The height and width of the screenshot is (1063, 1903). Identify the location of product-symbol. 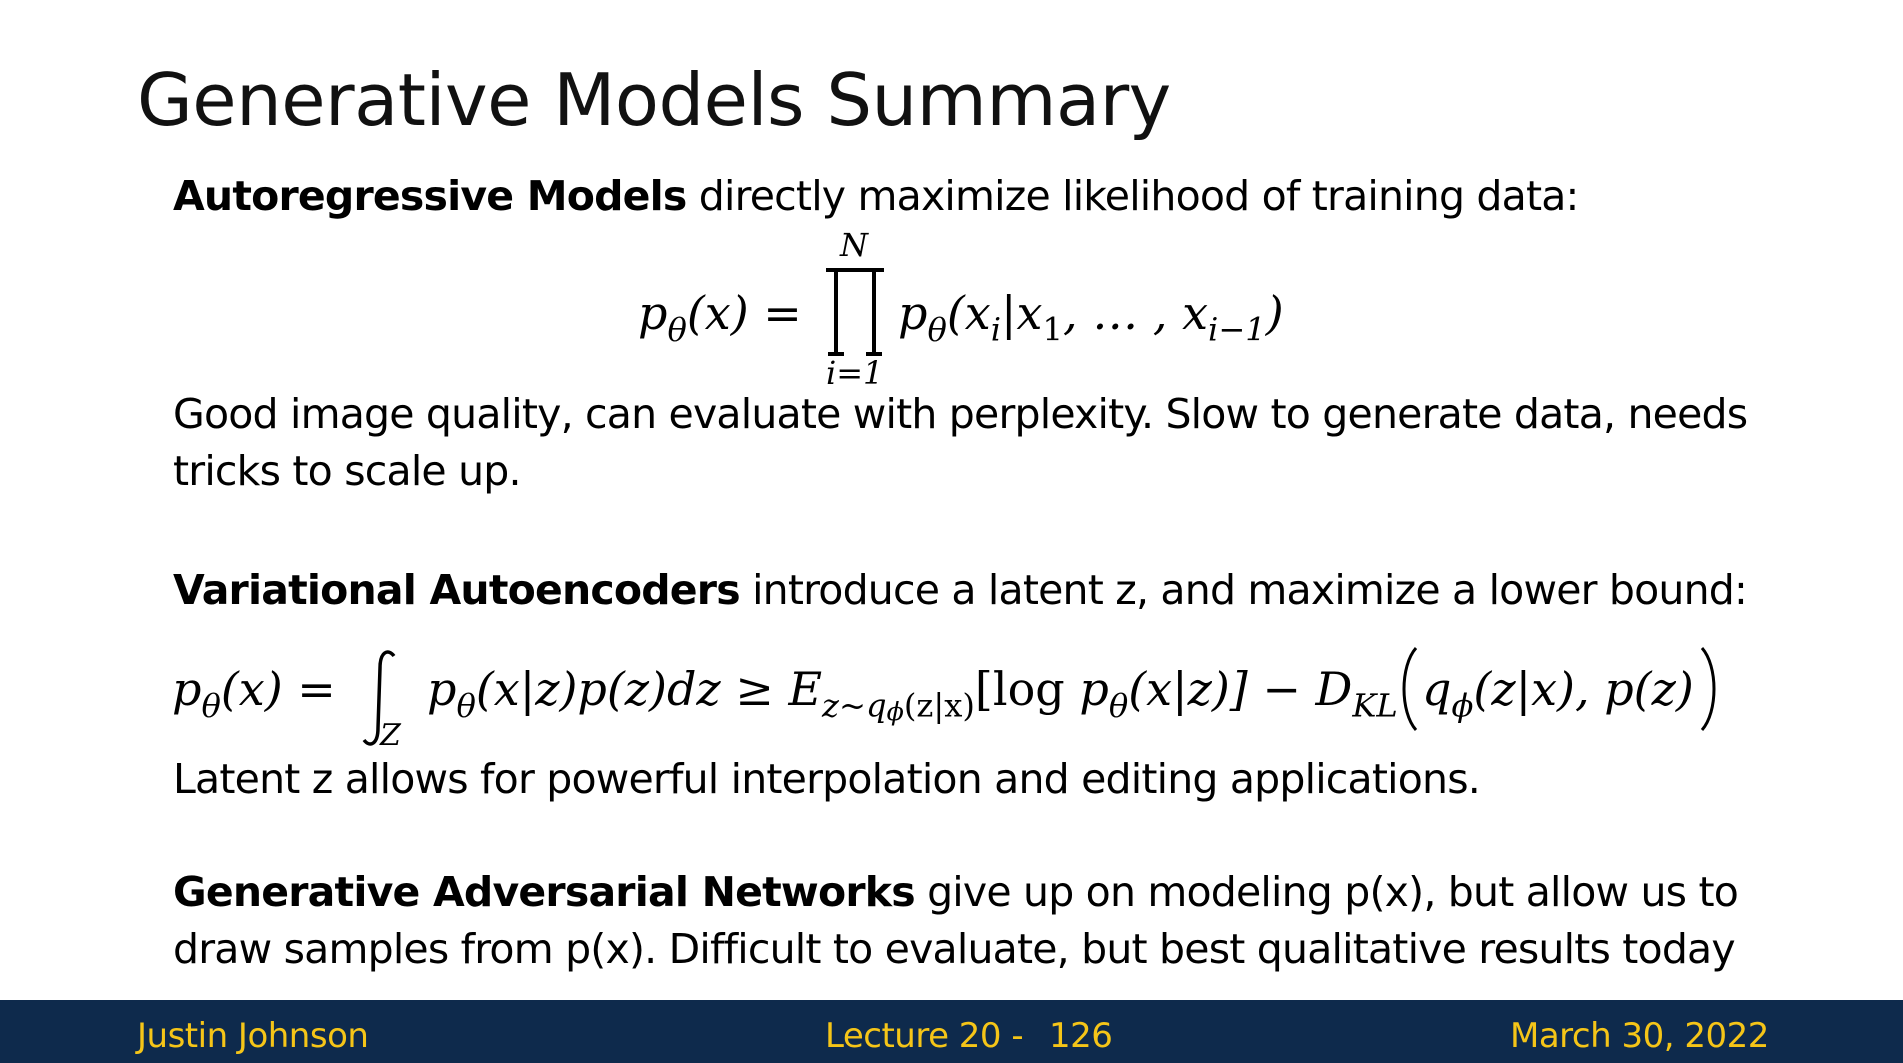
(855, 312).